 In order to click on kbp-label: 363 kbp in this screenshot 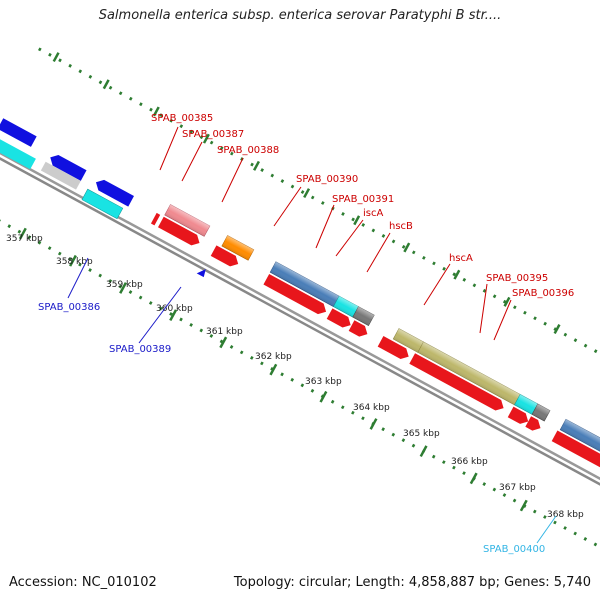, I will do `click(323, 382)`.